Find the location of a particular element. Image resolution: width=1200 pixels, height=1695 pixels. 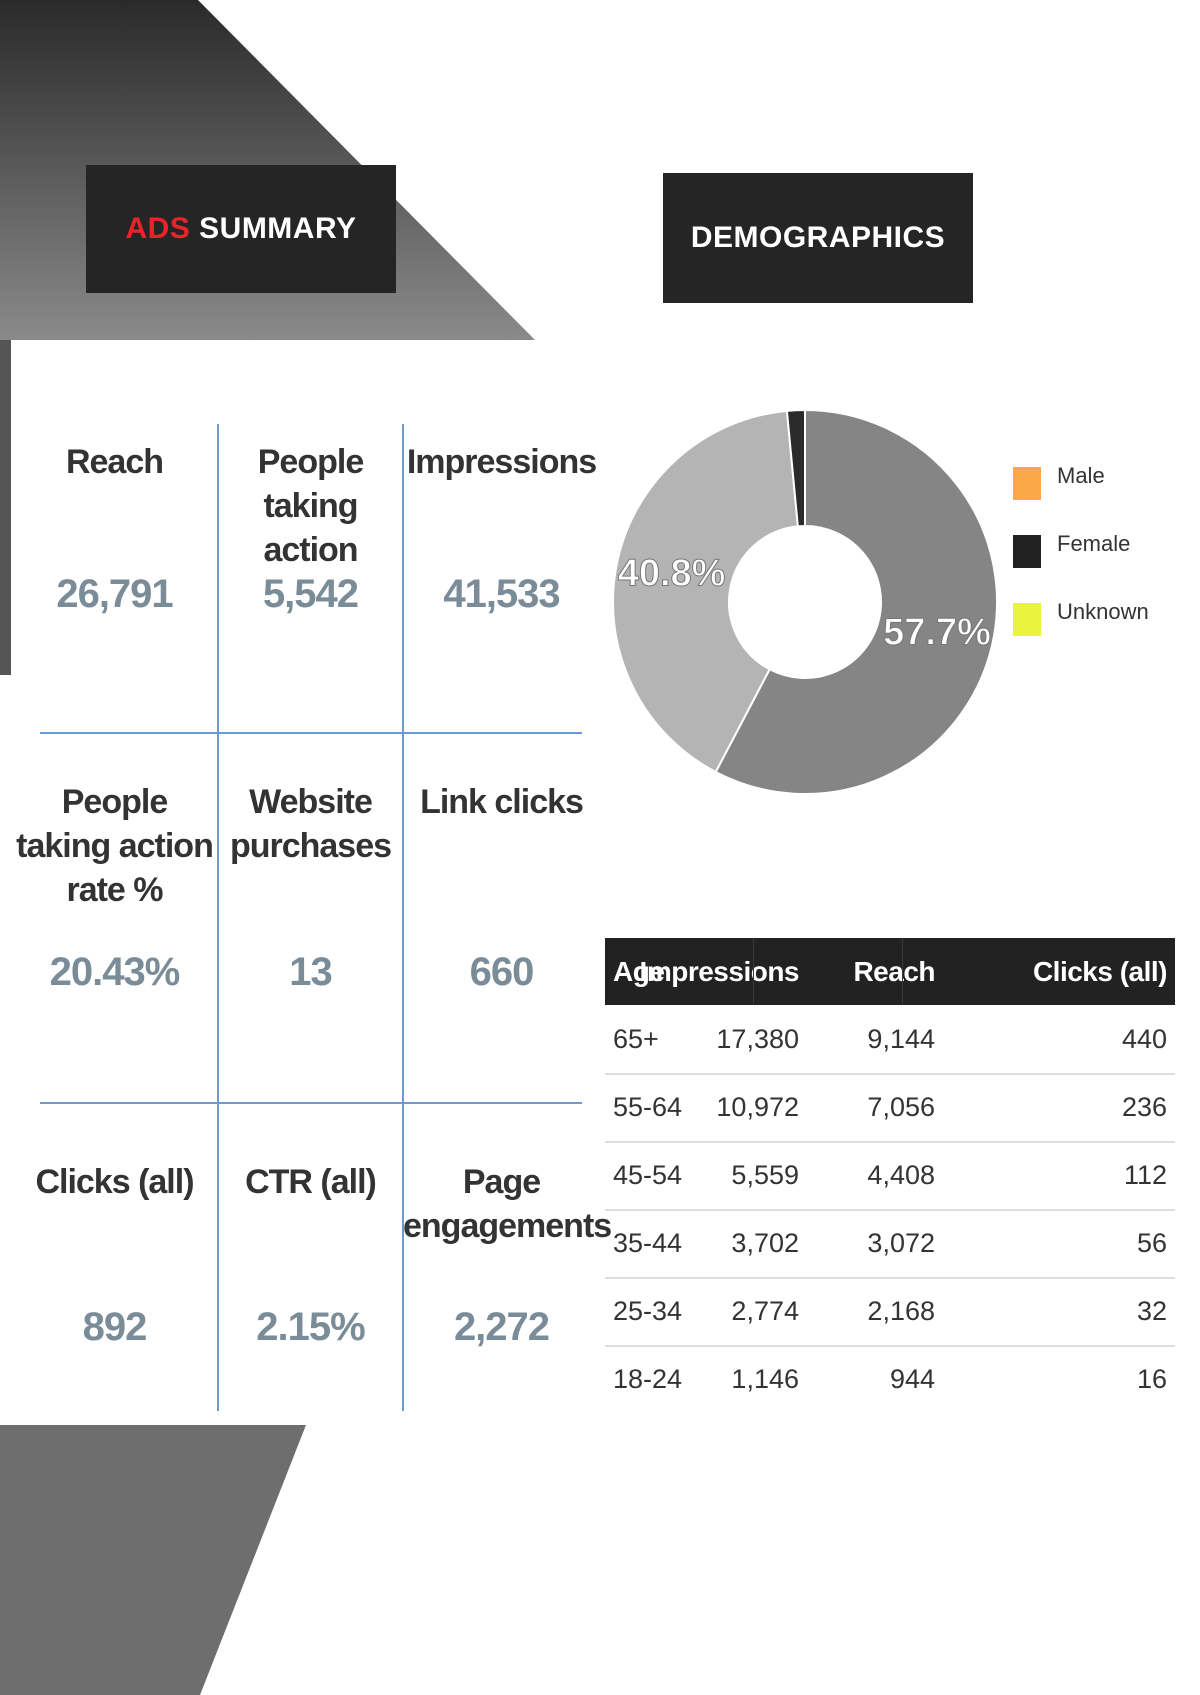

gray-wedge is located at coordinates (153, 1560).